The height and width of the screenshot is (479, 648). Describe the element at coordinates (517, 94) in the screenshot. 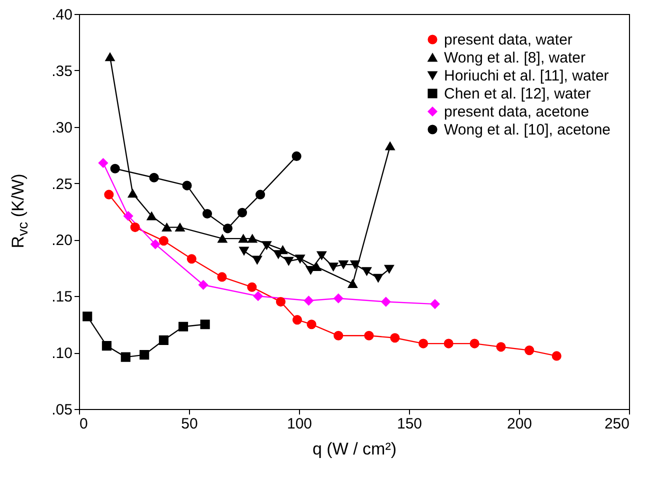

I see `legend-label: Chen et al. [12], water` at that location.